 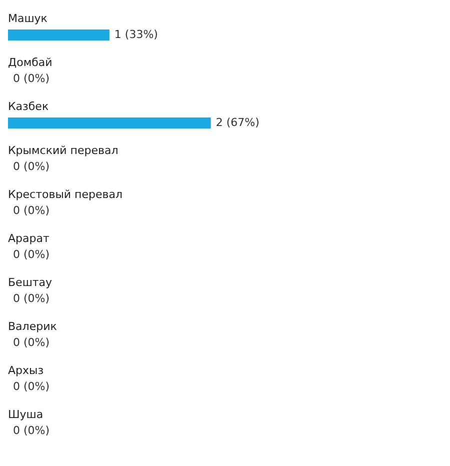 I want to click on y-tick-label: Домбай, so click(x=30, y=62).